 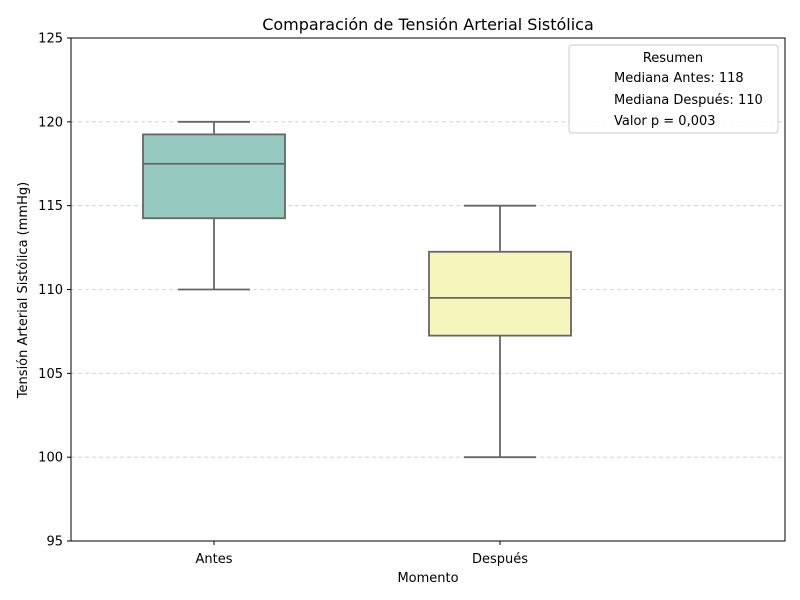 I want to click on x-axis-label: Momento, so click(x=427, y=578).